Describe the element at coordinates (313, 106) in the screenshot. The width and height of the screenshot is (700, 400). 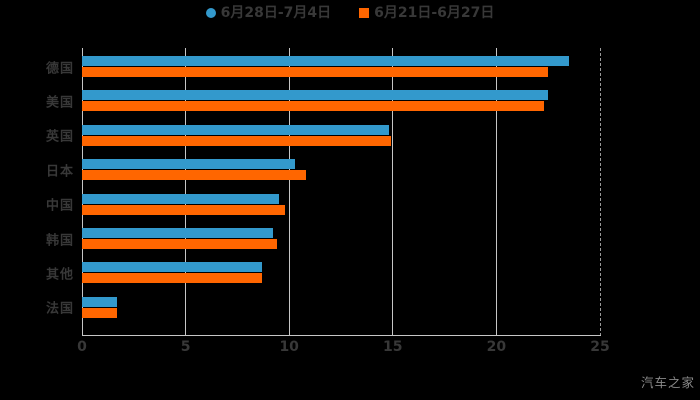
I see `bar-美国-series1` at that location.